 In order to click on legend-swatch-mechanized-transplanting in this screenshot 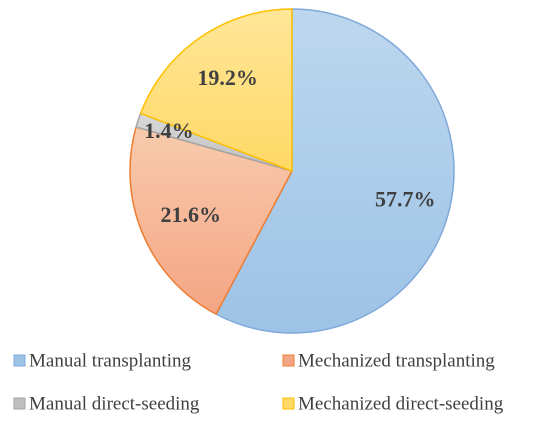, I will do `click(288, 360)`.